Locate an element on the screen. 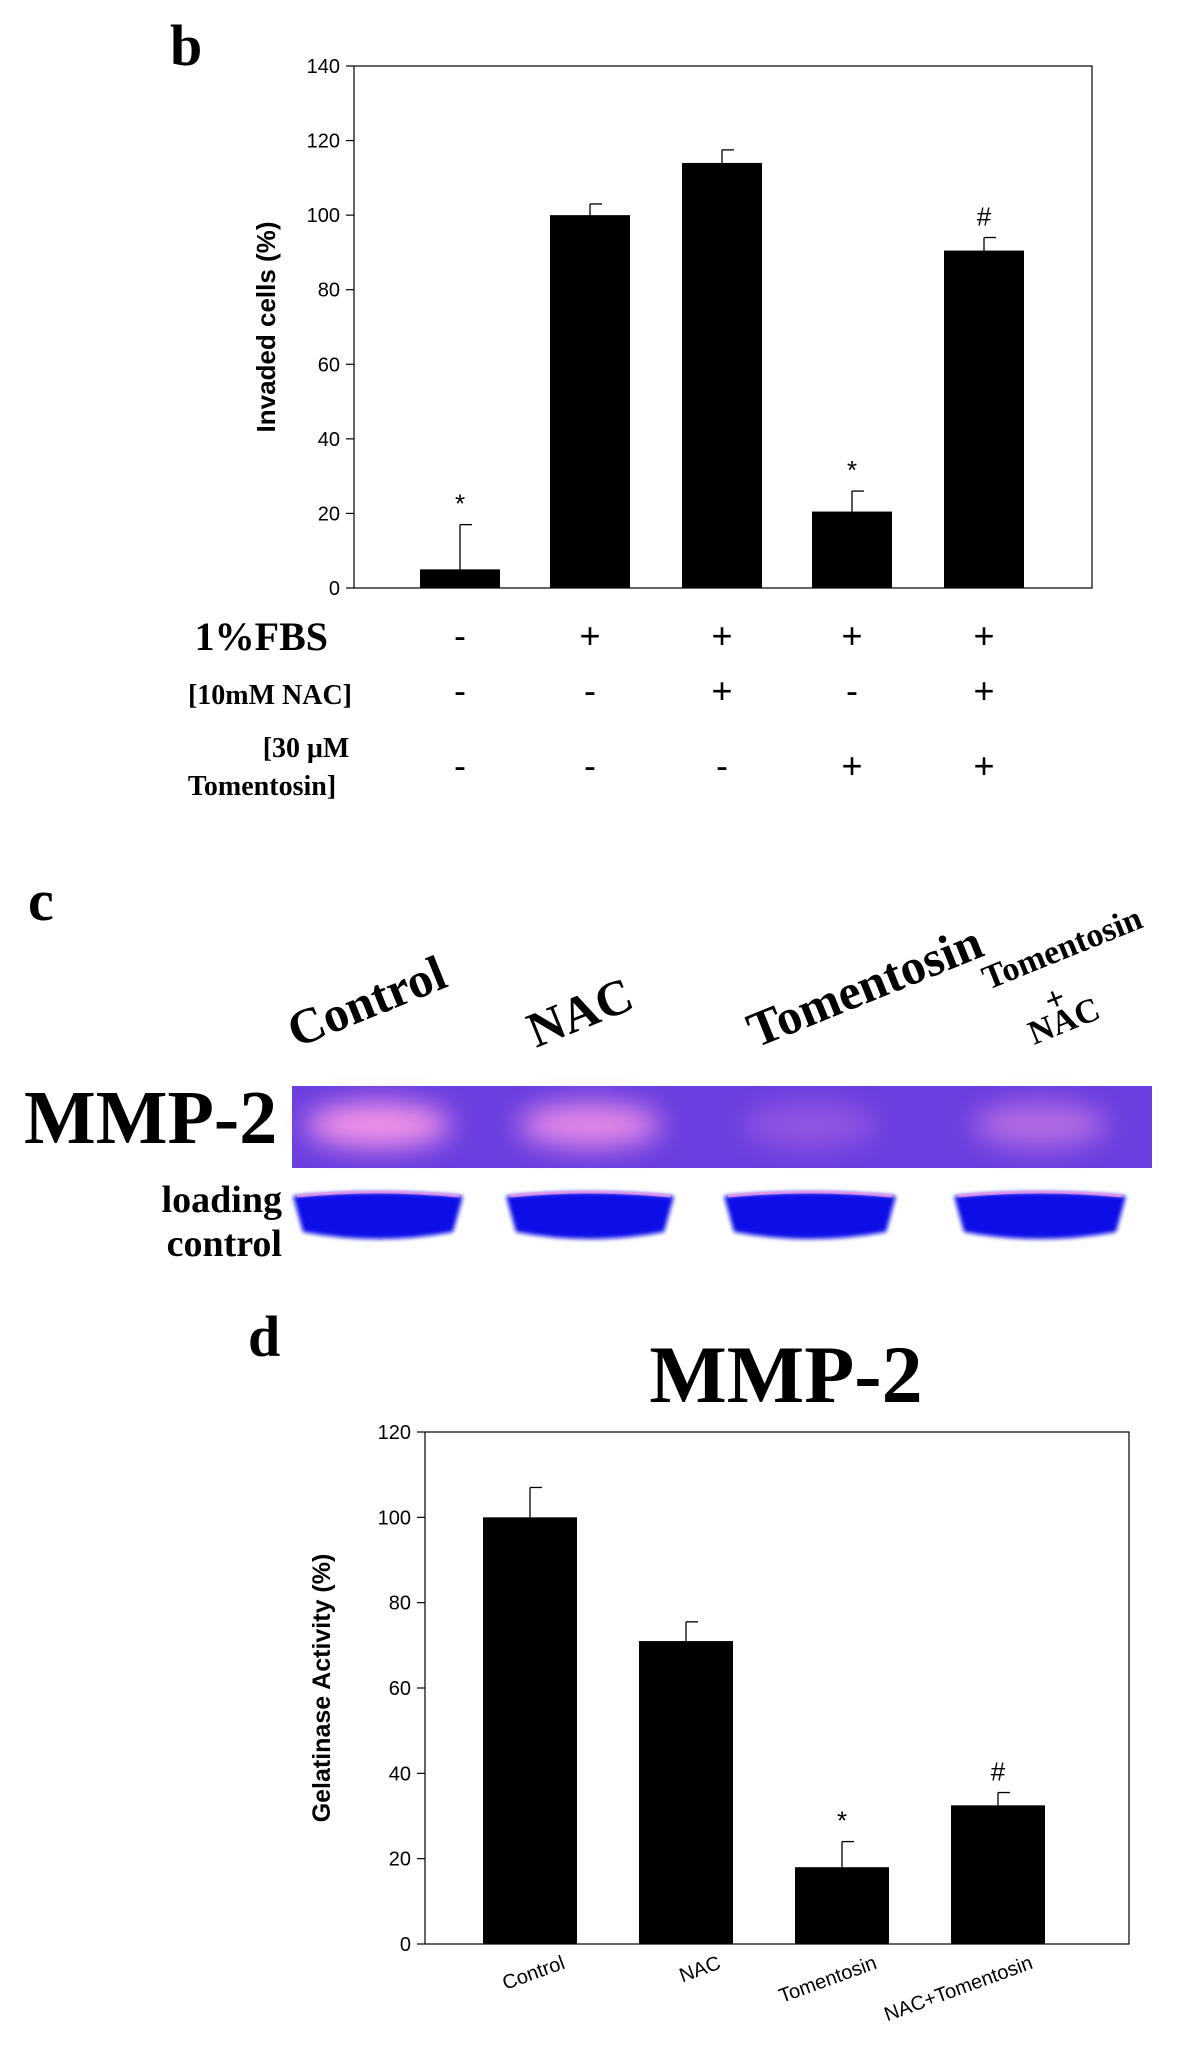  d-category-label: Tomentosin is located at coordinates (828, 1980).